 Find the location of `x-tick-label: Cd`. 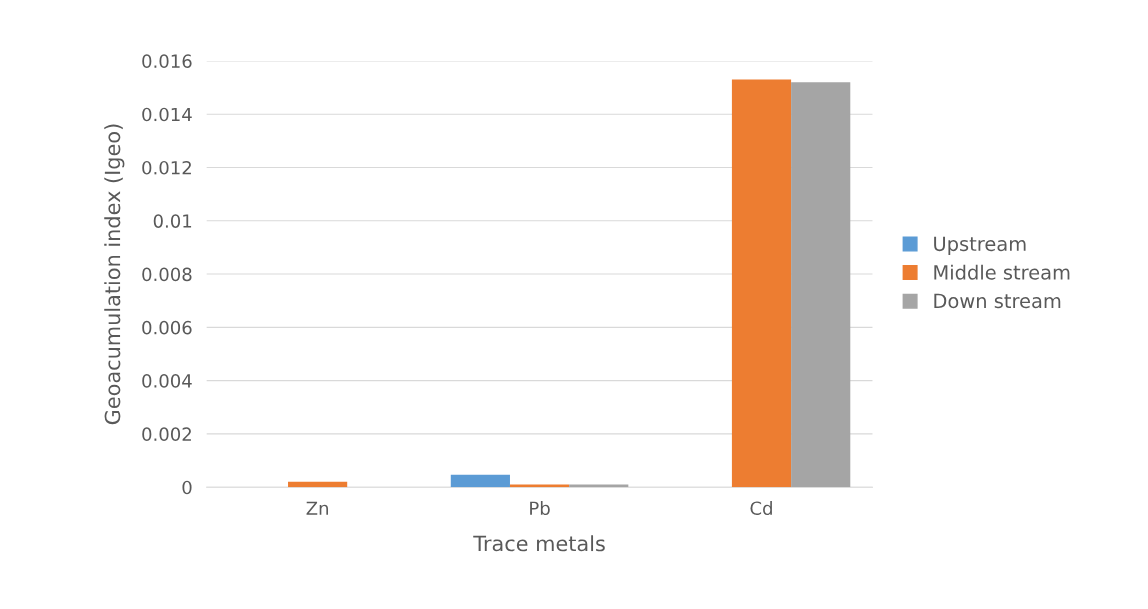

x-tick-label: Cd is located at coordinates (761, 508).